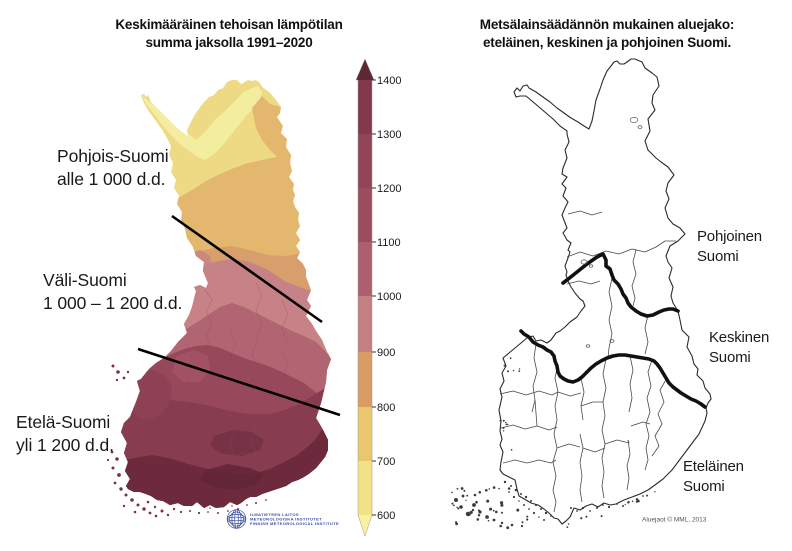 The image size is (792, 551). What do you see at coordinates (386, 462) in the screenshot?
I see `svg-text: 700` at bounding box center [386, 462].